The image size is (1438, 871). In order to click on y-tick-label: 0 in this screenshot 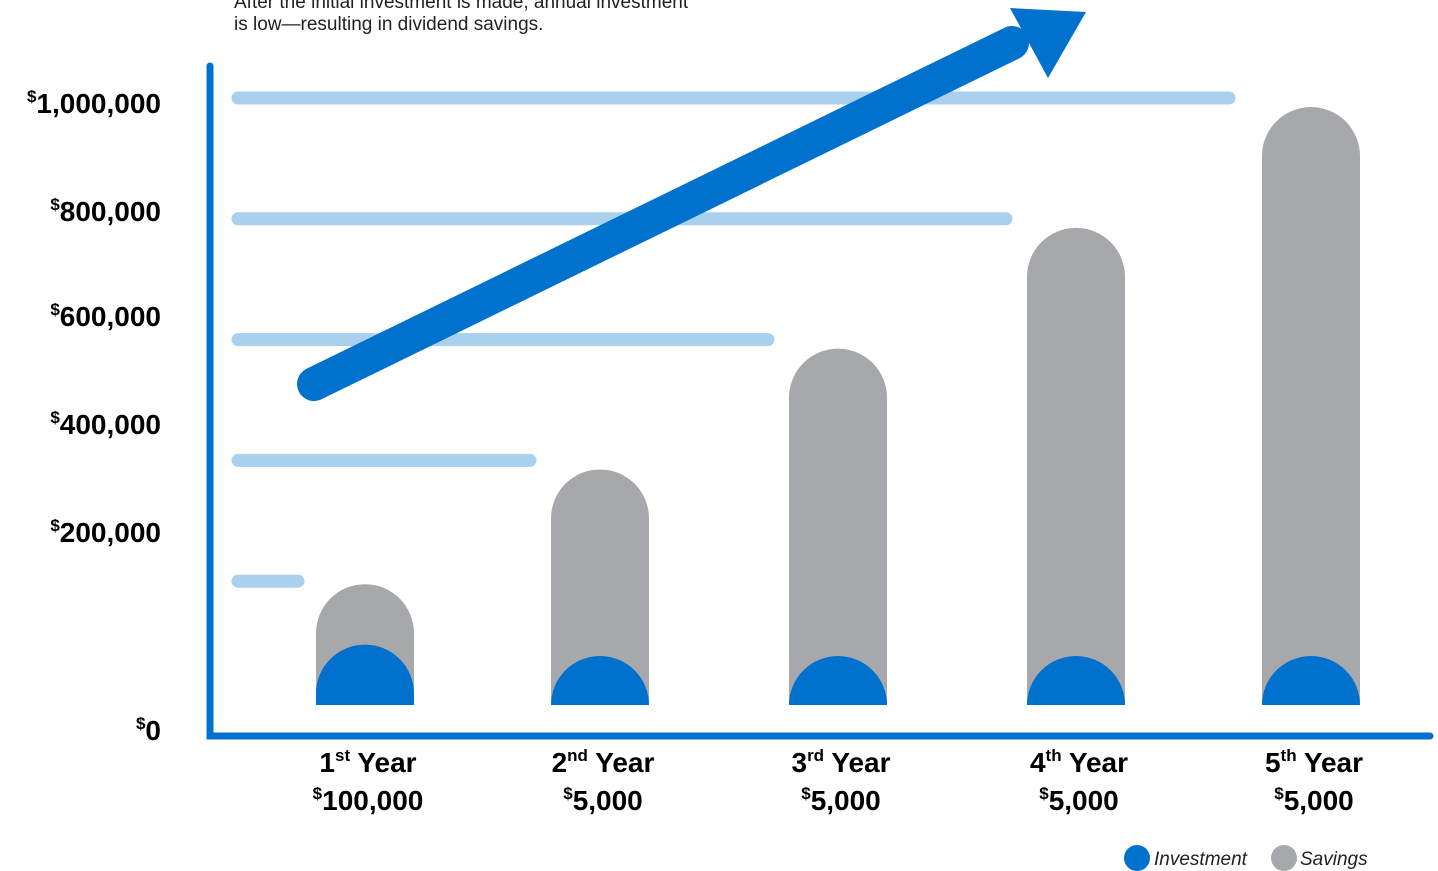, I will do `click(153, 730)`.